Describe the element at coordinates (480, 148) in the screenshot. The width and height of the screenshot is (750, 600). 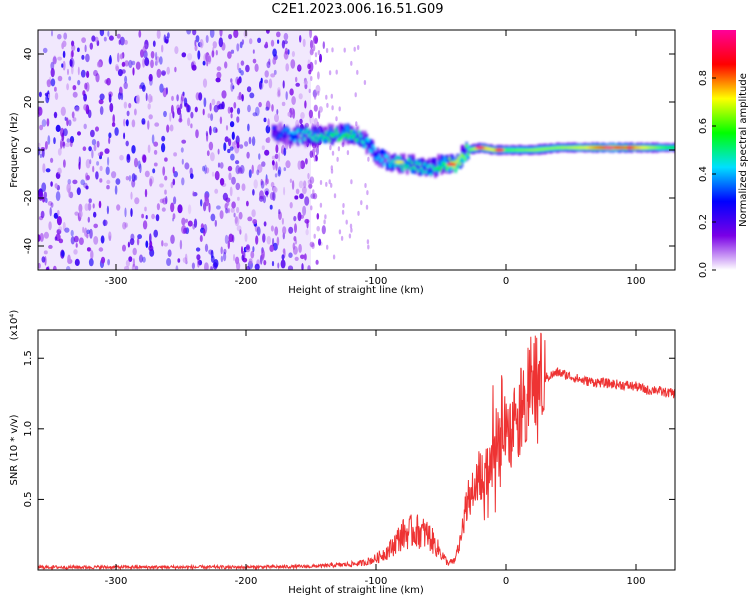
I see `signal-peak` at that location.